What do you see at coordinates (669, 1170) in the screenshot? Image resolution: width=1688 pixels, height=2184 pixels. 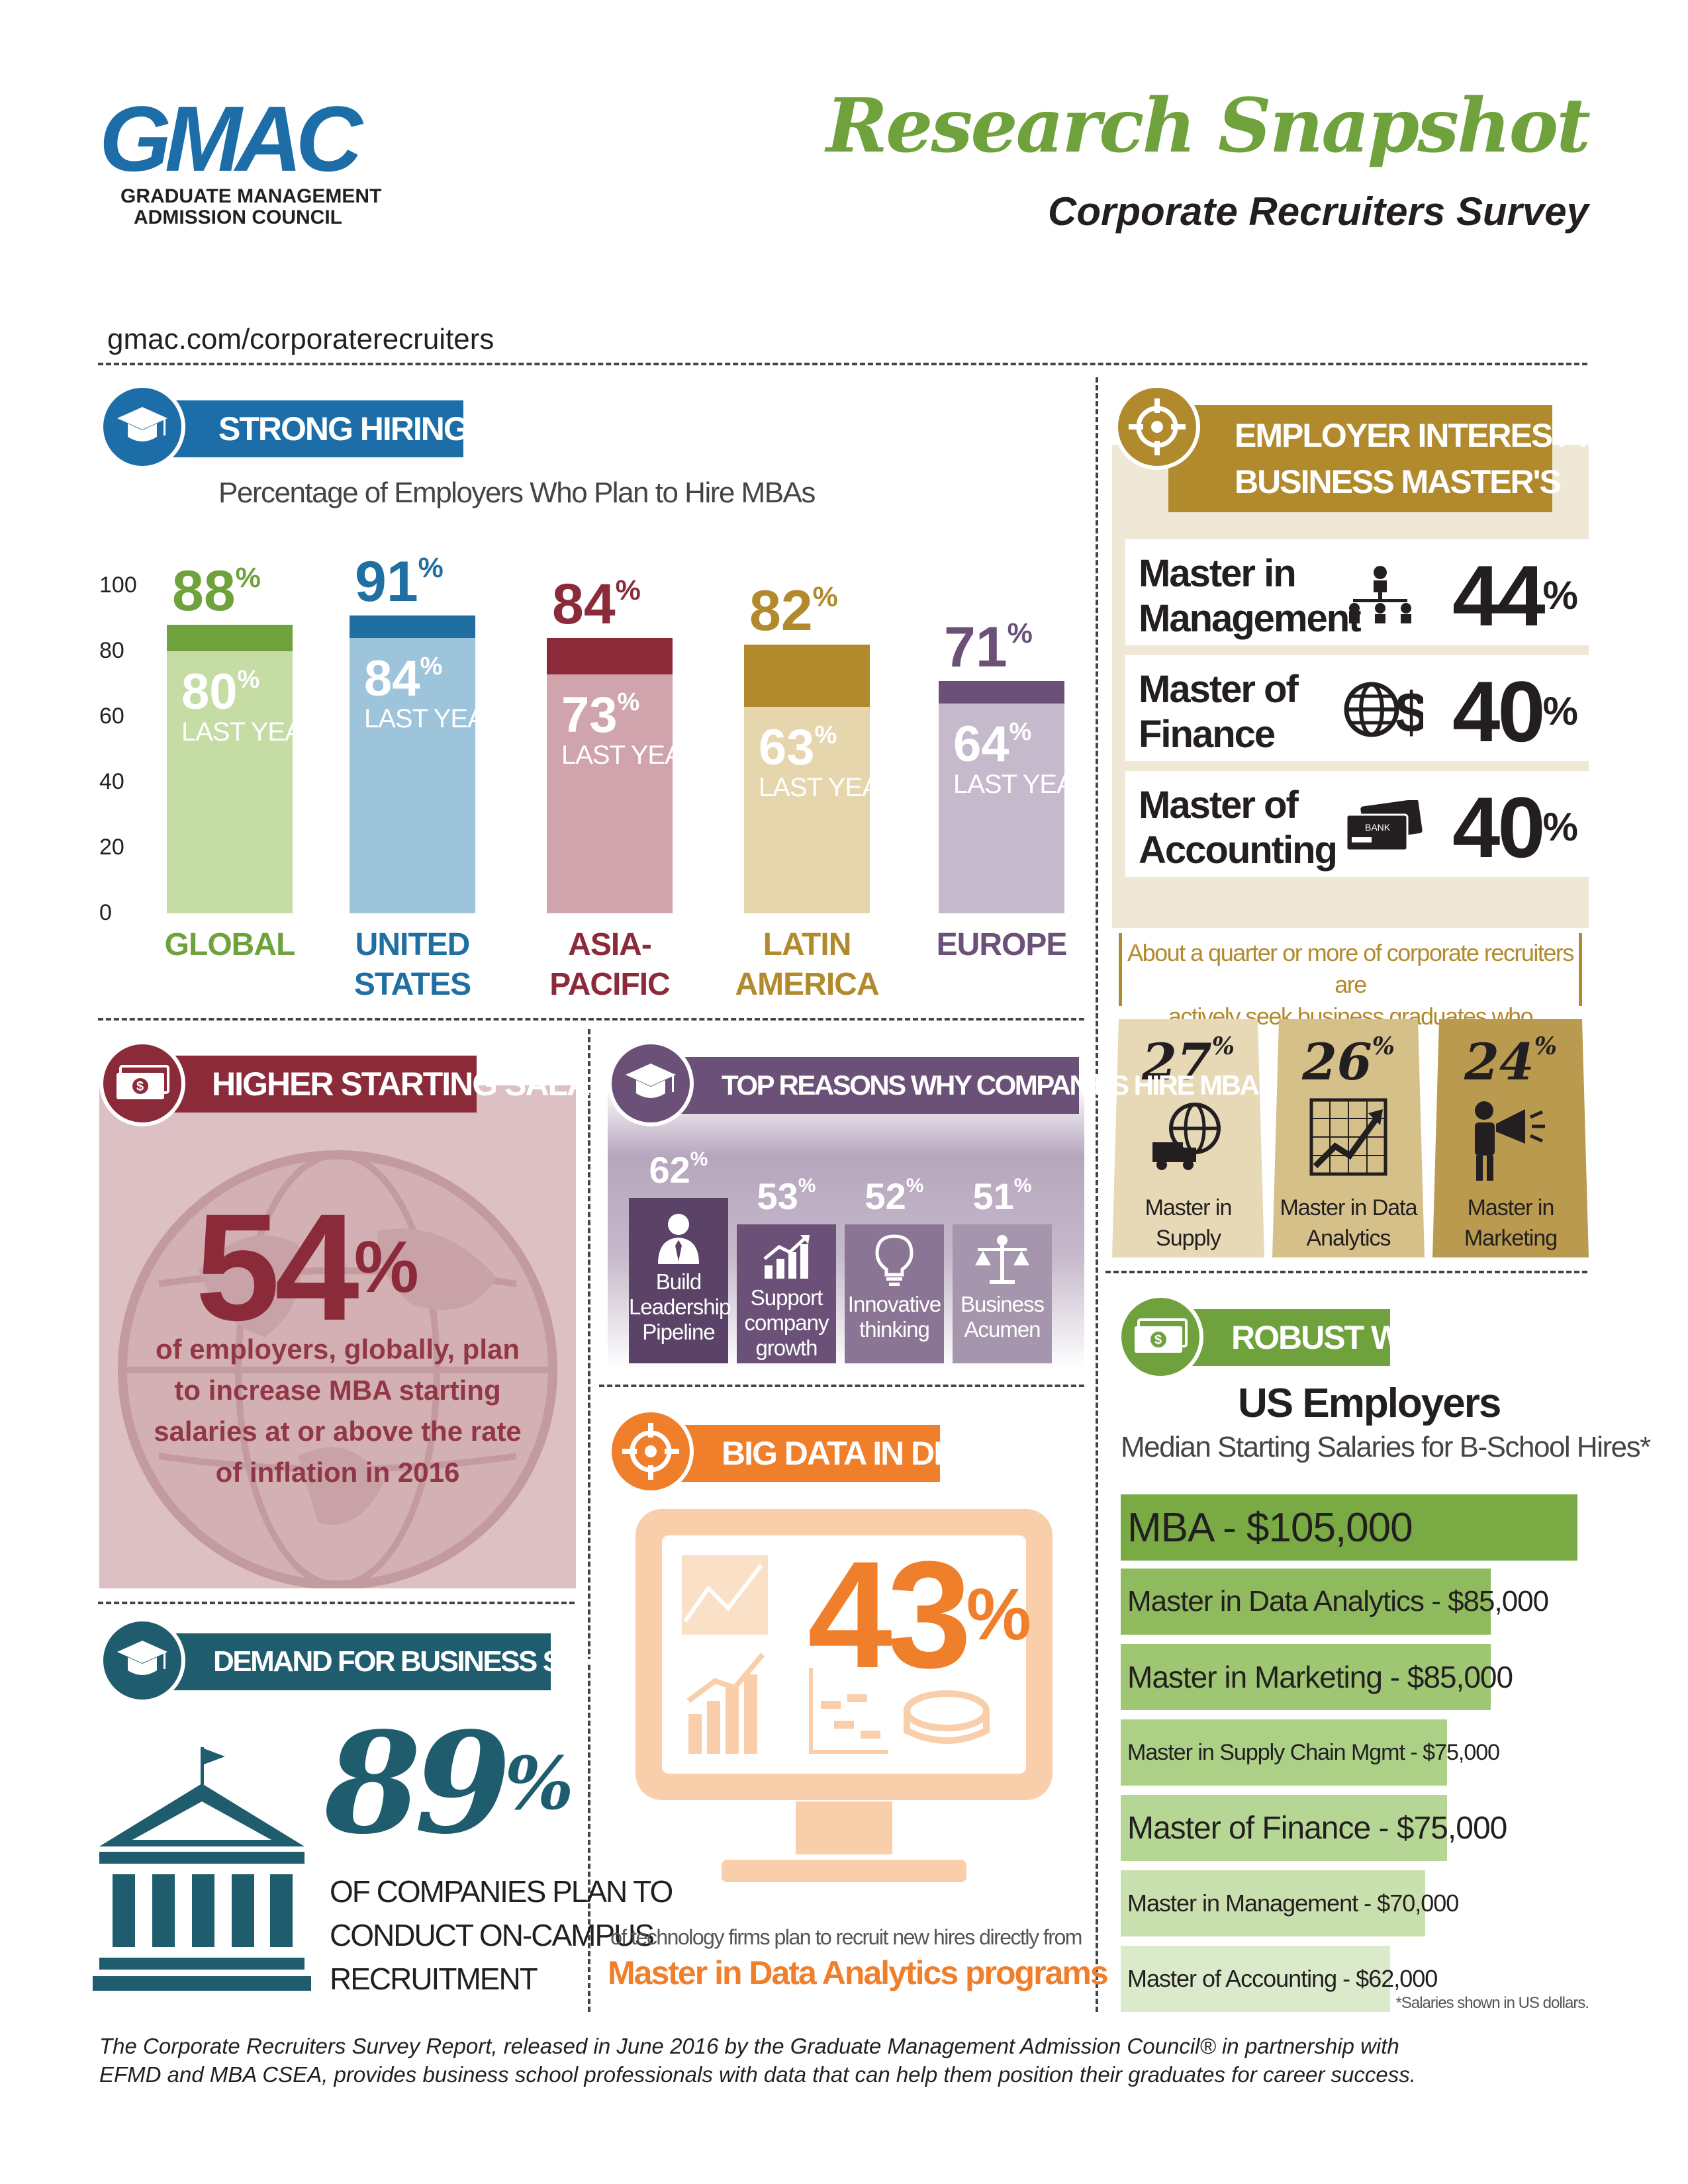 I see `reason-value: 62` at bounding box center [669, 1170].